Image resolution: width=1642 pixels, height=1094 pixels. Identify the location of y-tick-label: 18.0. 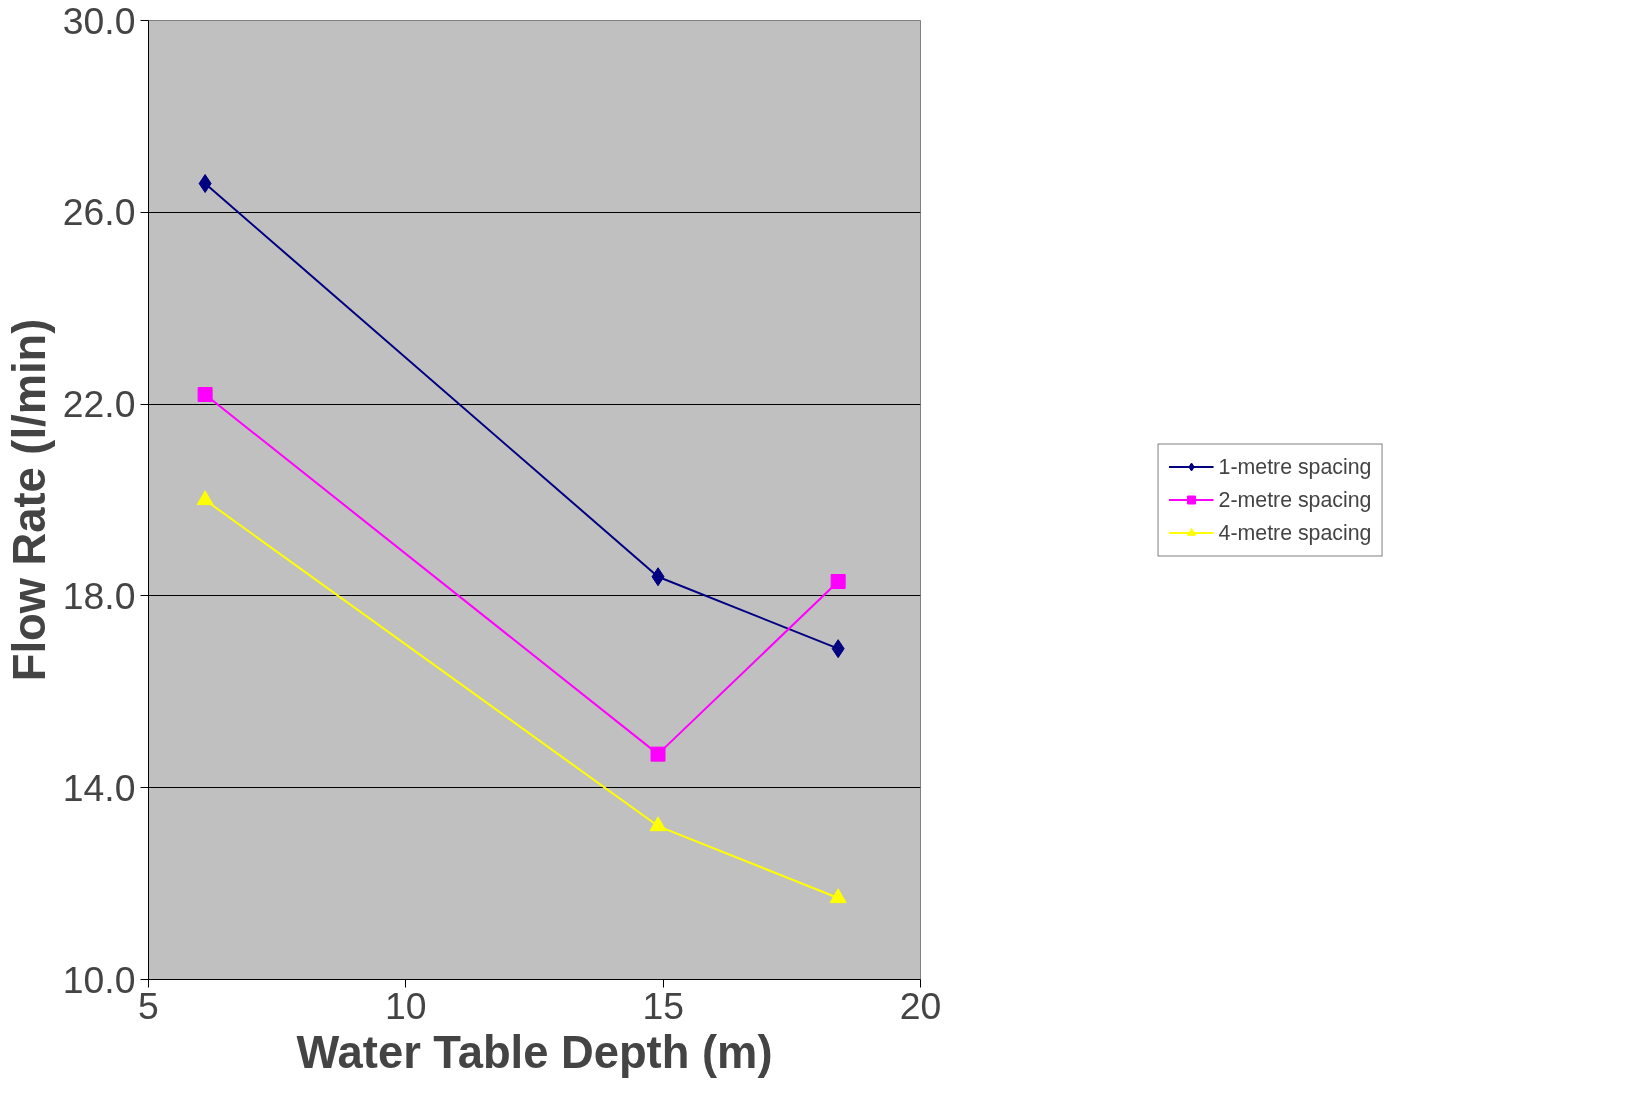
(99, 595).